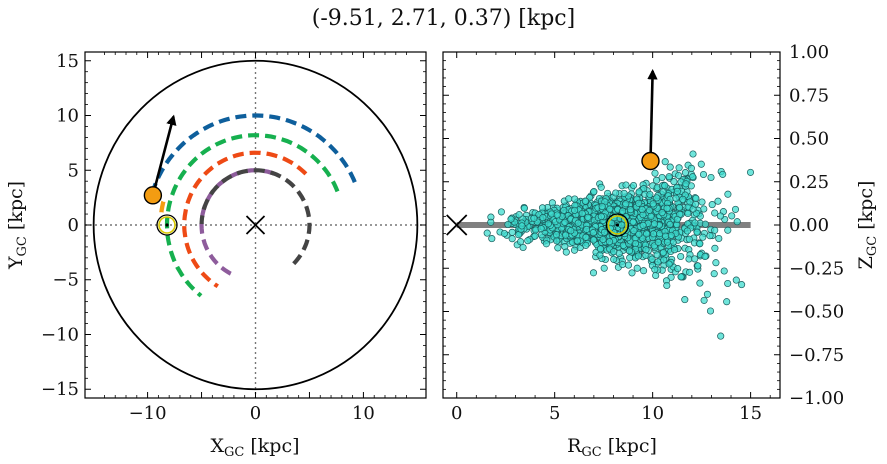 The width and height of the screenshot is (887, 464). I want to click on left-x-axis-label: XGC [kpc], so click(254, 447).